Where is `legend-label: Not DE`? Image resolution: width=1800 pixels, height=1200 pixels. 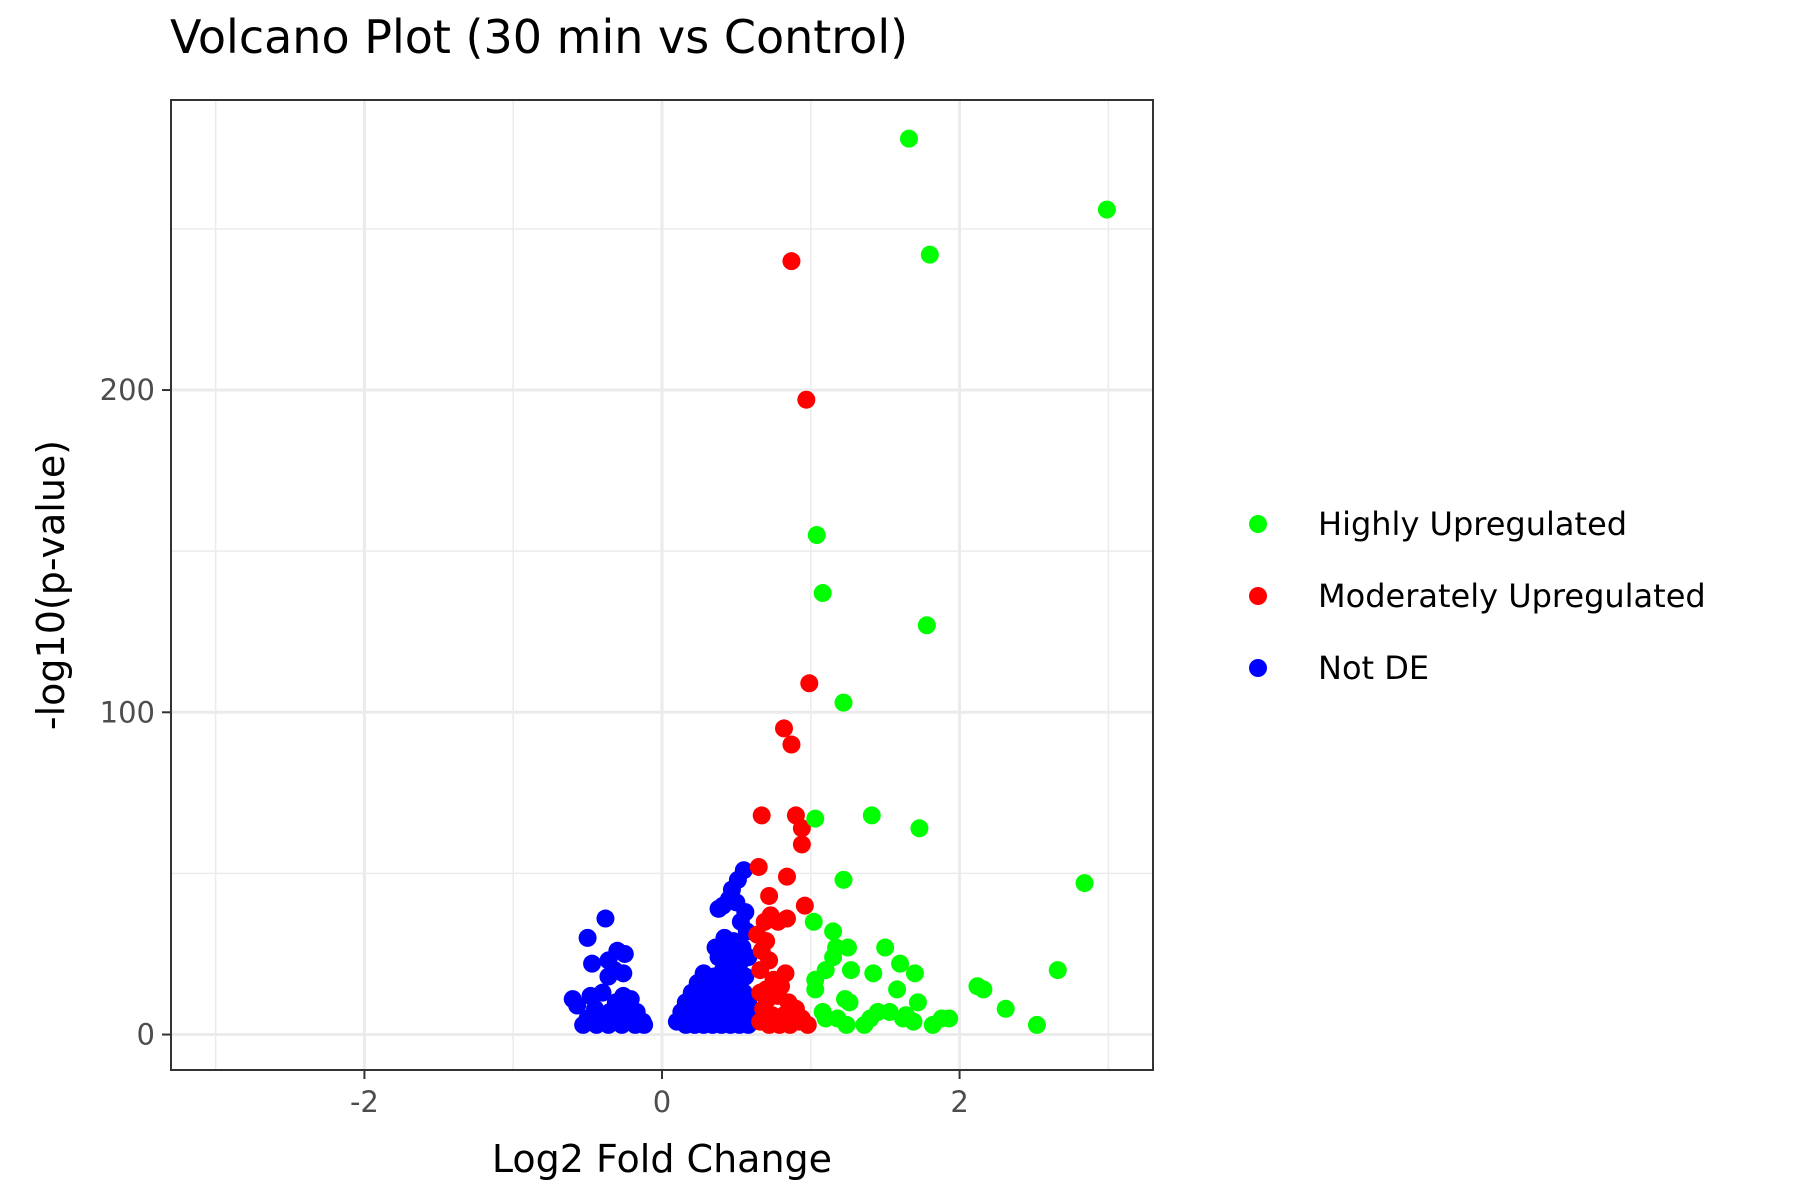 legend-label: Not DE is located at coordinates (1373, 668).